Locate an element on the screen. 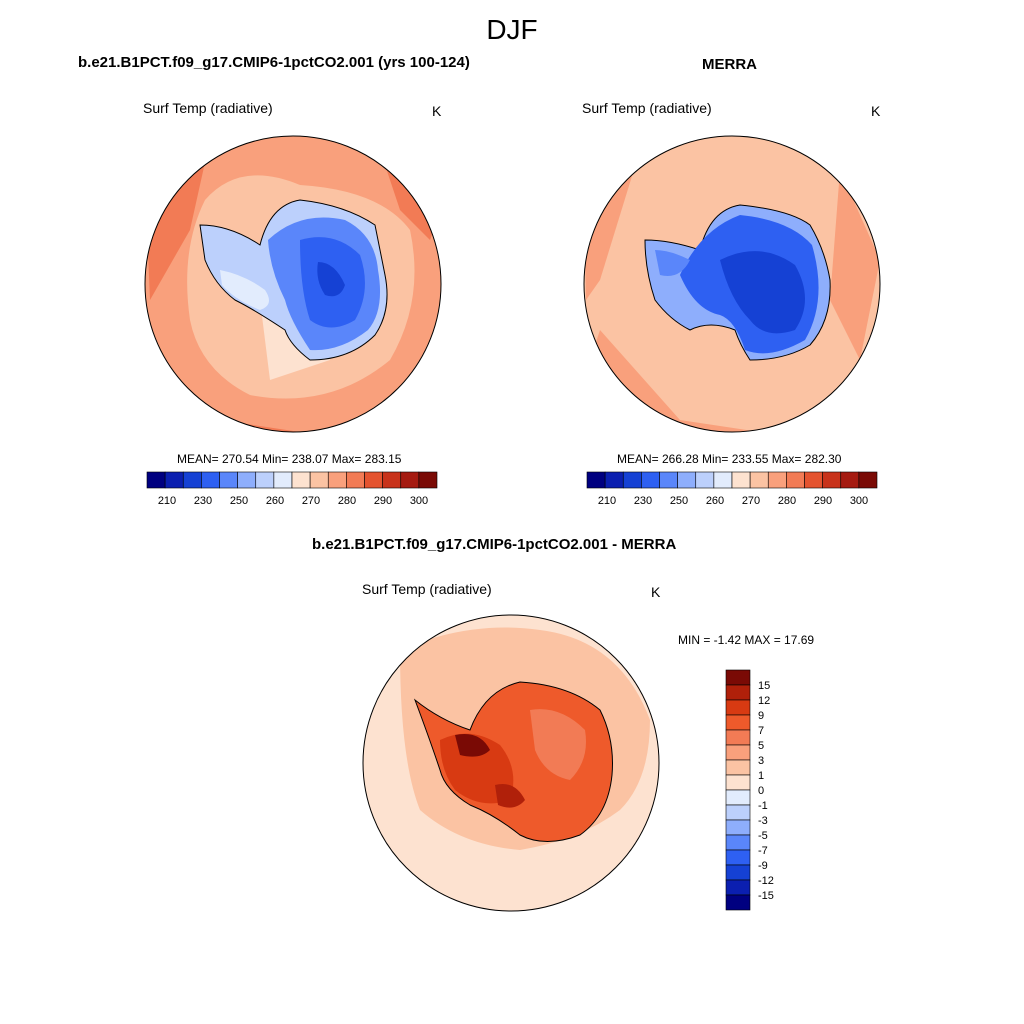 Image resolution: width=1024 pixels, height=1024 pixels. model-colorbar-tick: 210 is located at coordinates (167, 501).